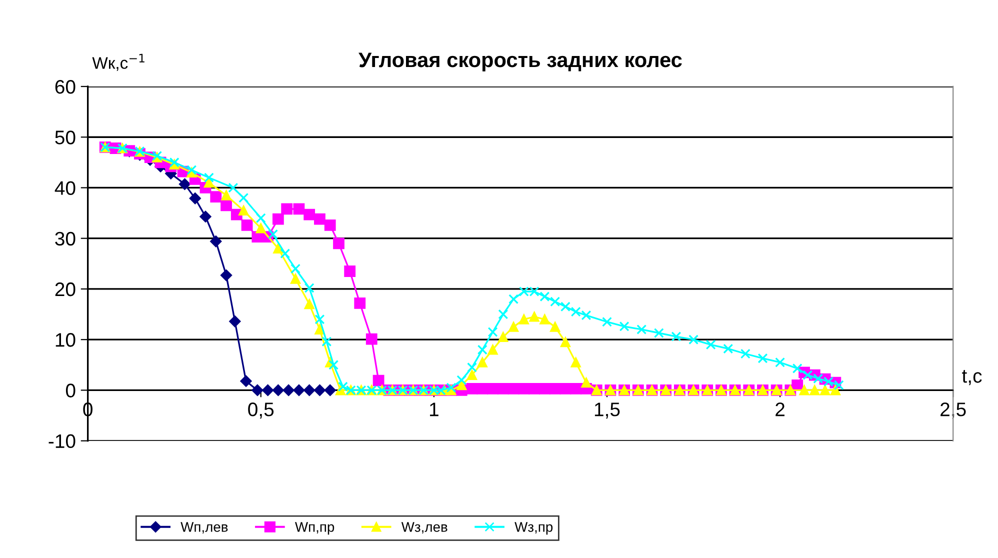  Describe the element at coordinates (65, 239) in the screenshot. I see `y-tick-label: 30` at that location.